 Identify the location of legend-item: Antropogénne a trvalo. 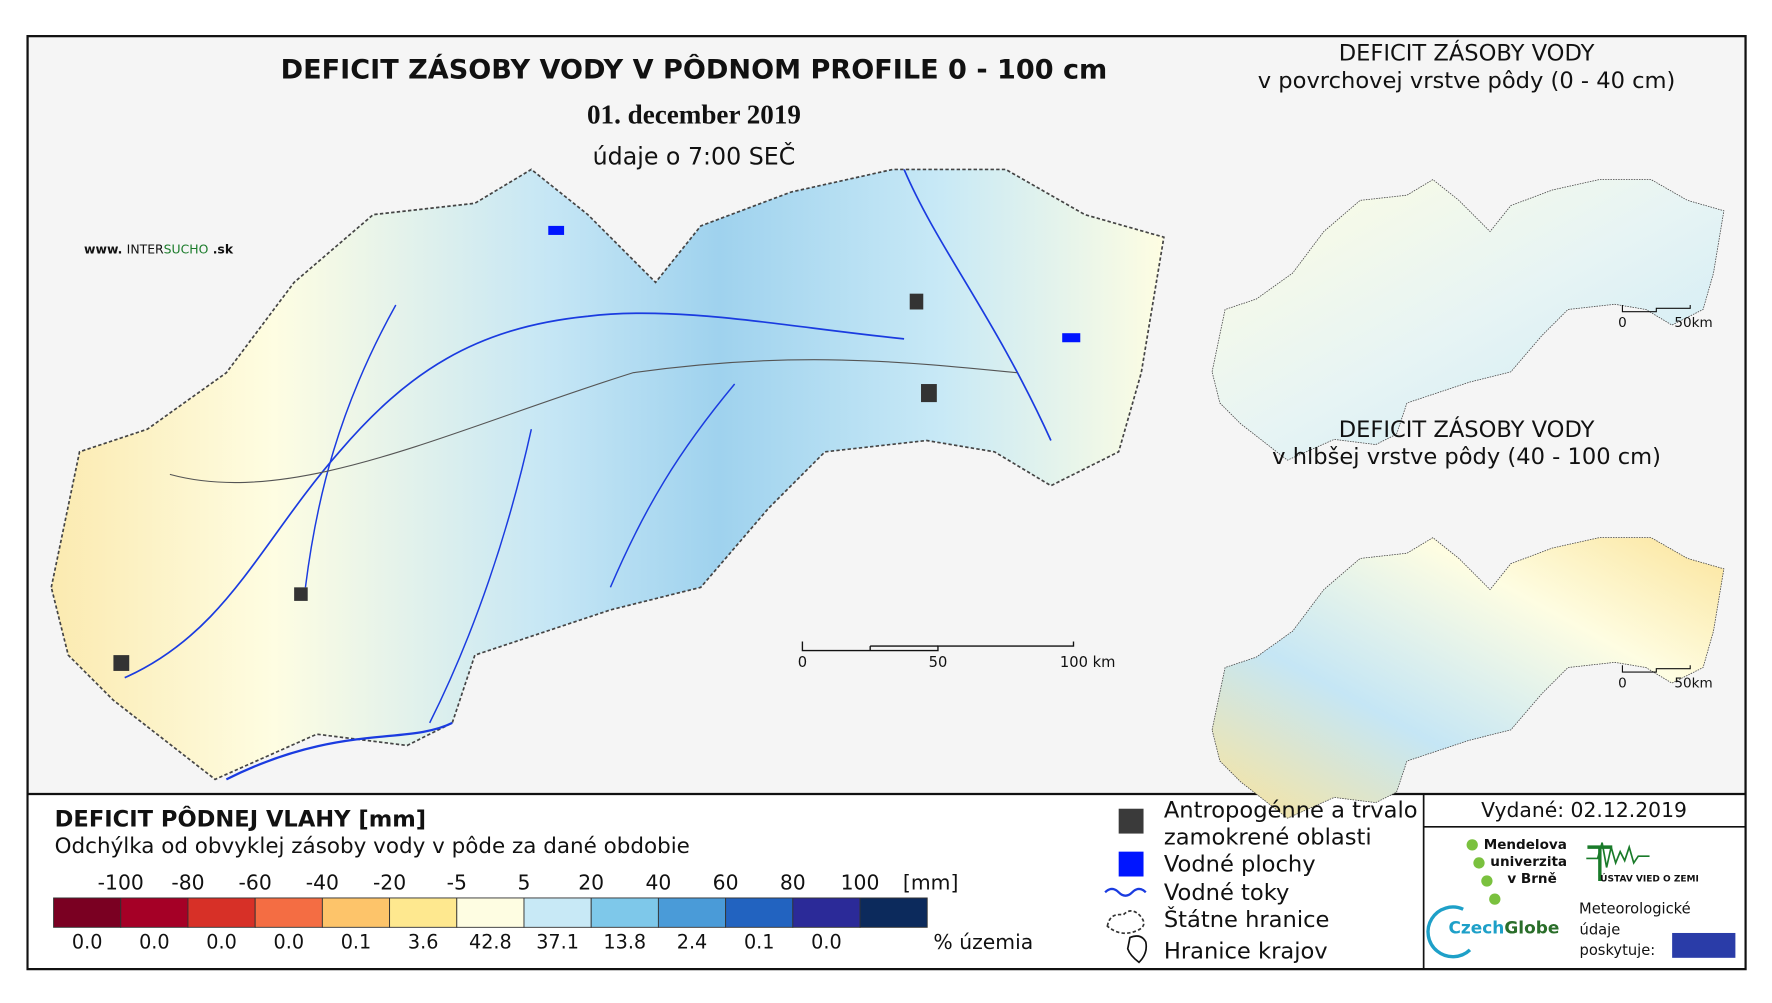
(1291, 810).